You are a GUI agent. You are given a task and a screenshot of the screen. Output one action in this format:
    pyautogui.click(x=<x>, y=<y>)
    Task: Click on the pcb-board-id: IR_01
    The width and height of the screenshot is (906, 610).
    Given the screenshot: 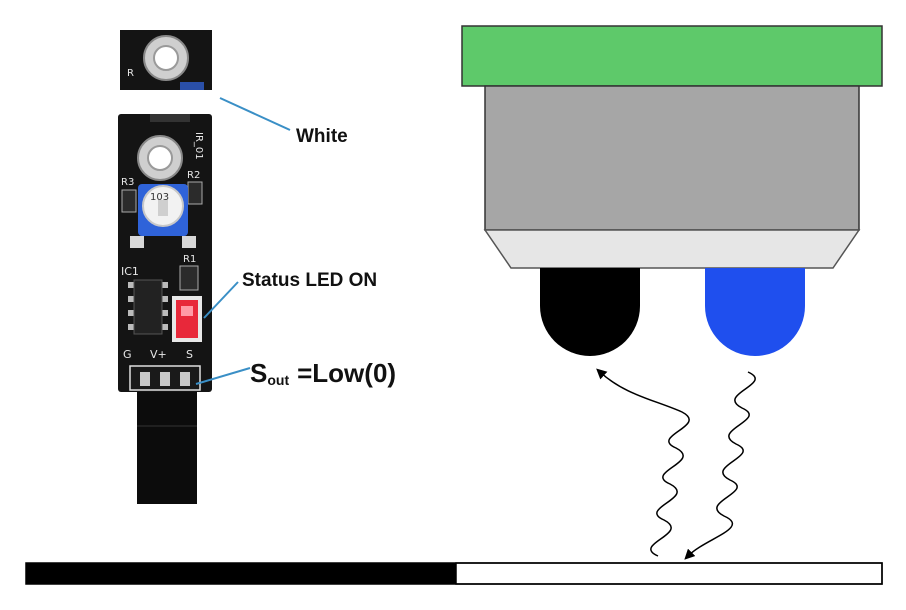 What is the action you would take?
    pyautogui.click(x=198, y=146)
    